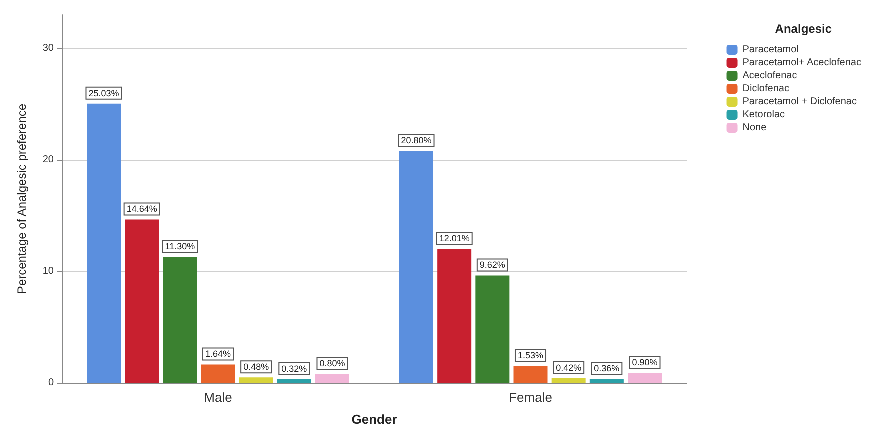 The image size is (877, 433). I want to click on legend-title: Analgesic, so click(803, 29).